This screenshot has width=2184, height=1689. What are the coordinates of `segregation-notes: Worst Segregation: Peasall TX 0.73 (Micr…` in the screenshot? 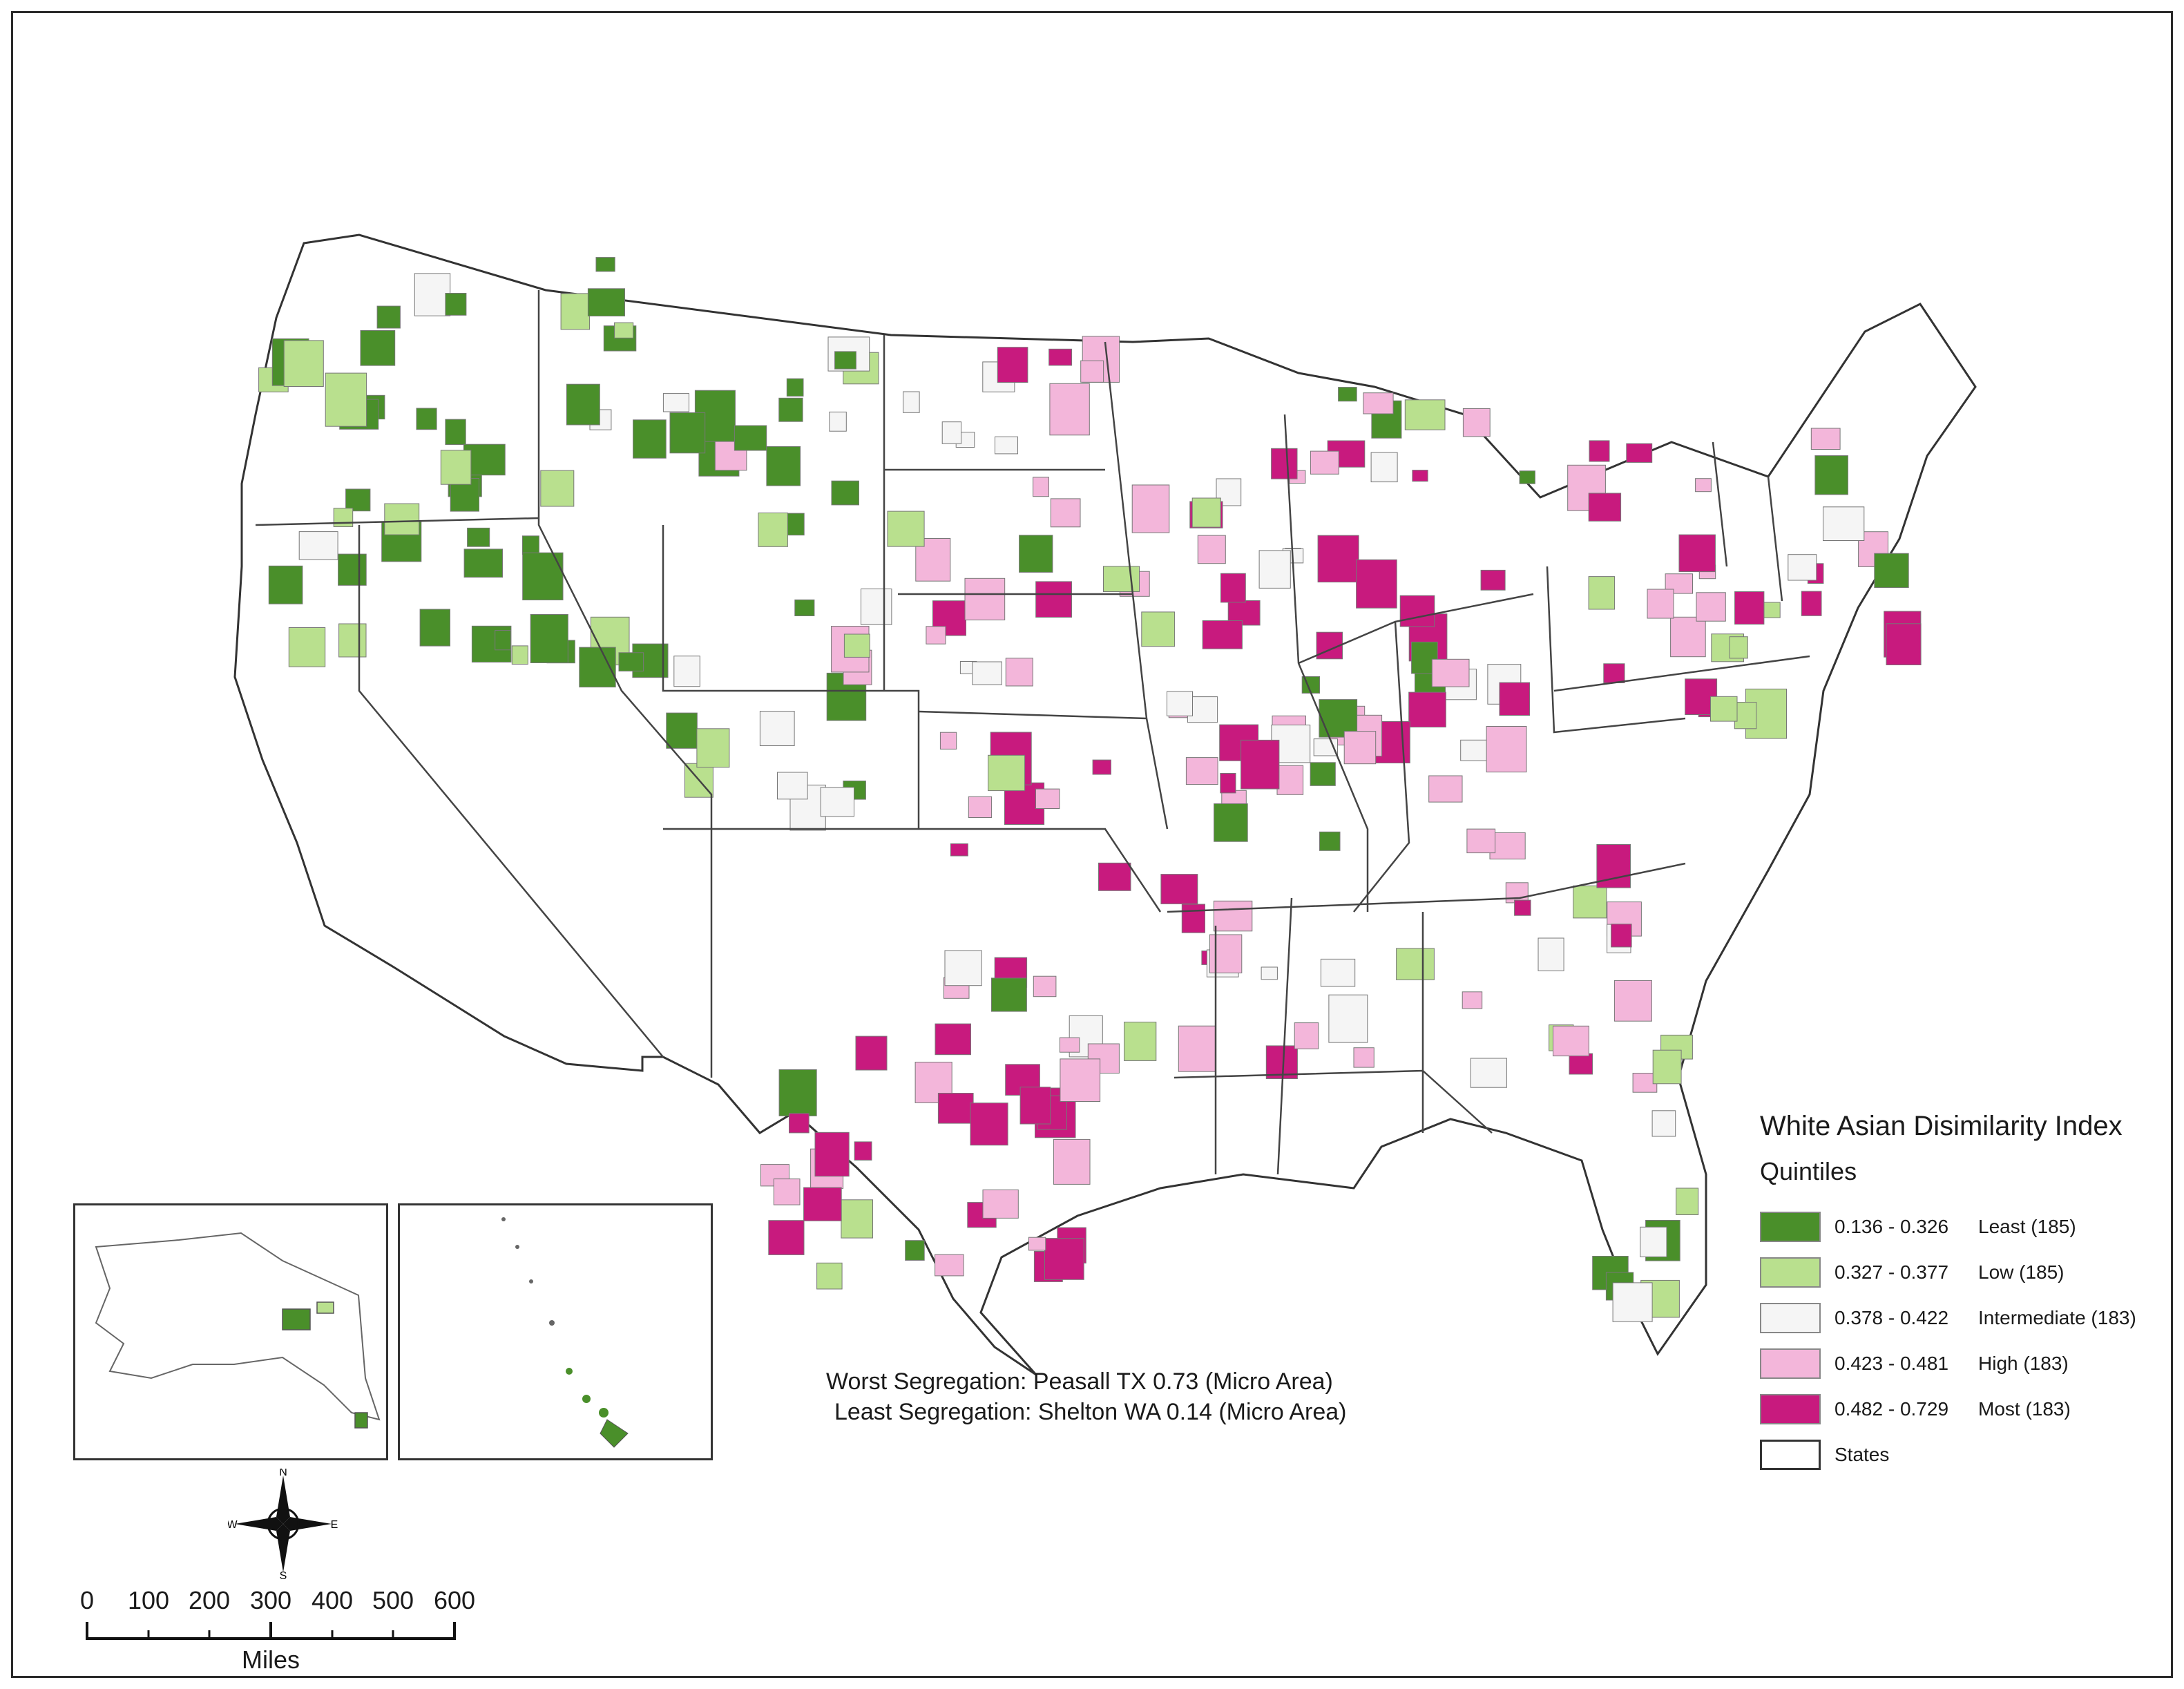 It's located at (1086, 1396).